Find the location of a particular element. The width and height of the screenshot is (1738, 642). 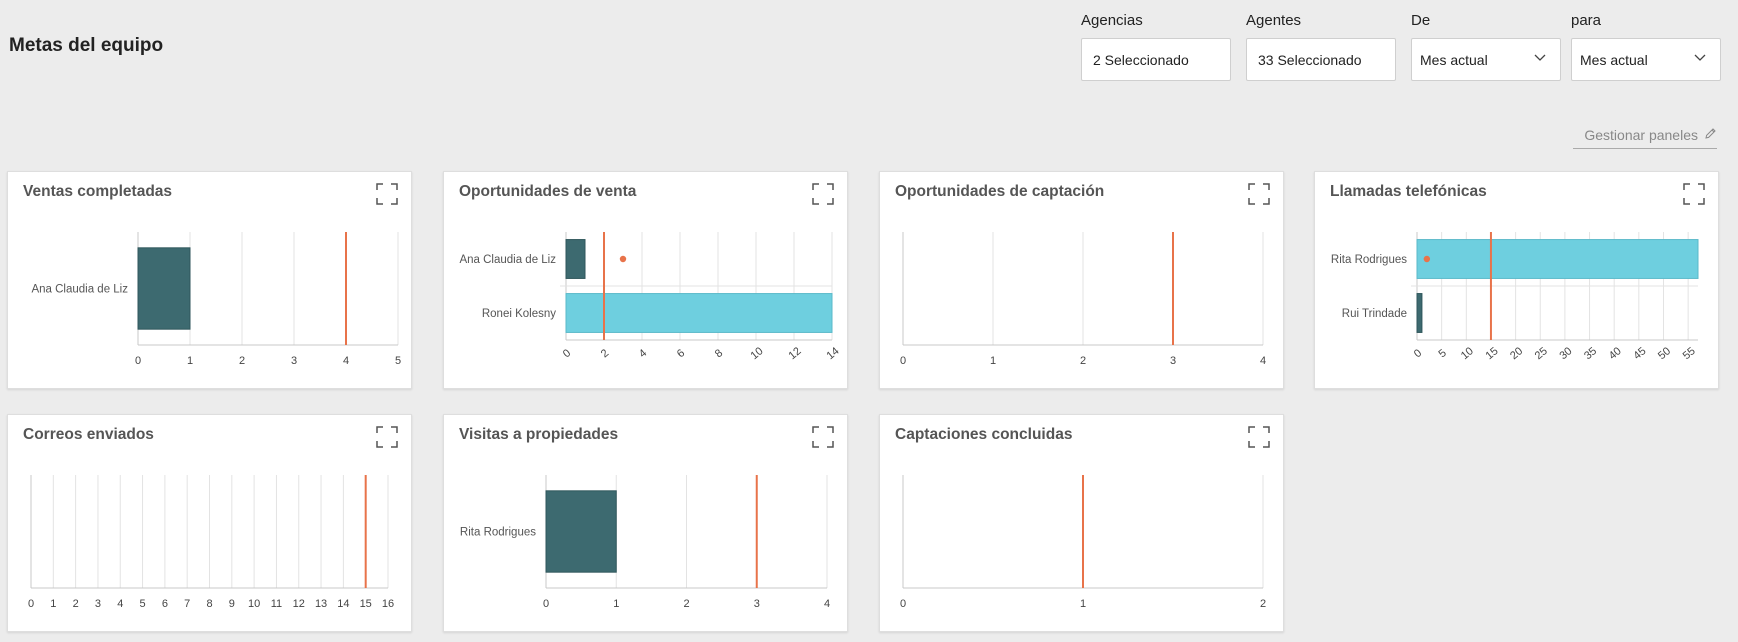

tick-label: 16 is located at coordinates (388, 604).